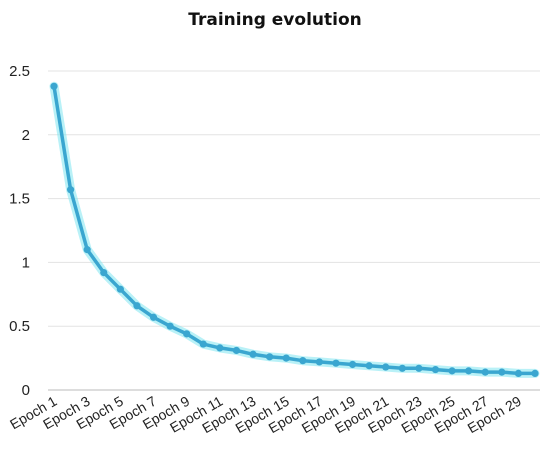 Image resolution: width=550 pixels, height=455 pixels. Describe the element at coordinates (19, 326) in the screenshot. I see `y-tick-label: 0.5` at that location.